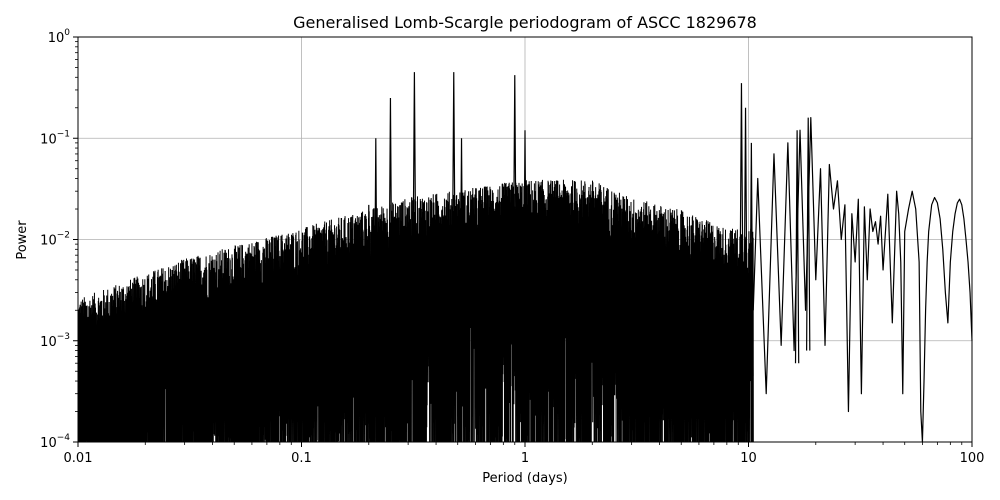 This screenshot has width=1000, height=500. Describe the element at coordinates (862, 280) in the screenshot. I see `periodogram-long-period-line` at that location.